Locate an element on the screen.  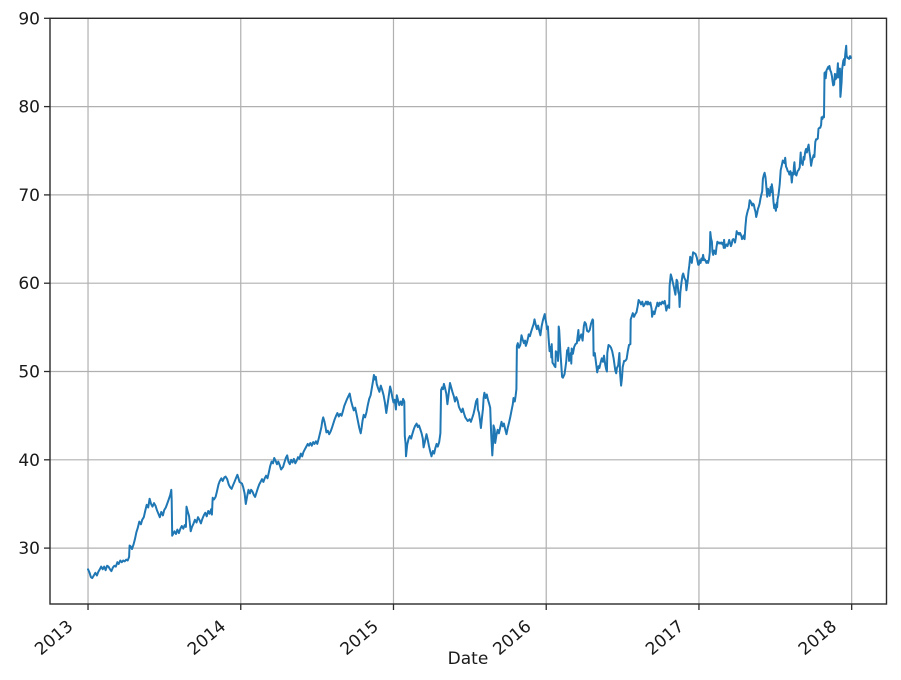
y-tick-label: 70 is located at coordinates (29, 196).